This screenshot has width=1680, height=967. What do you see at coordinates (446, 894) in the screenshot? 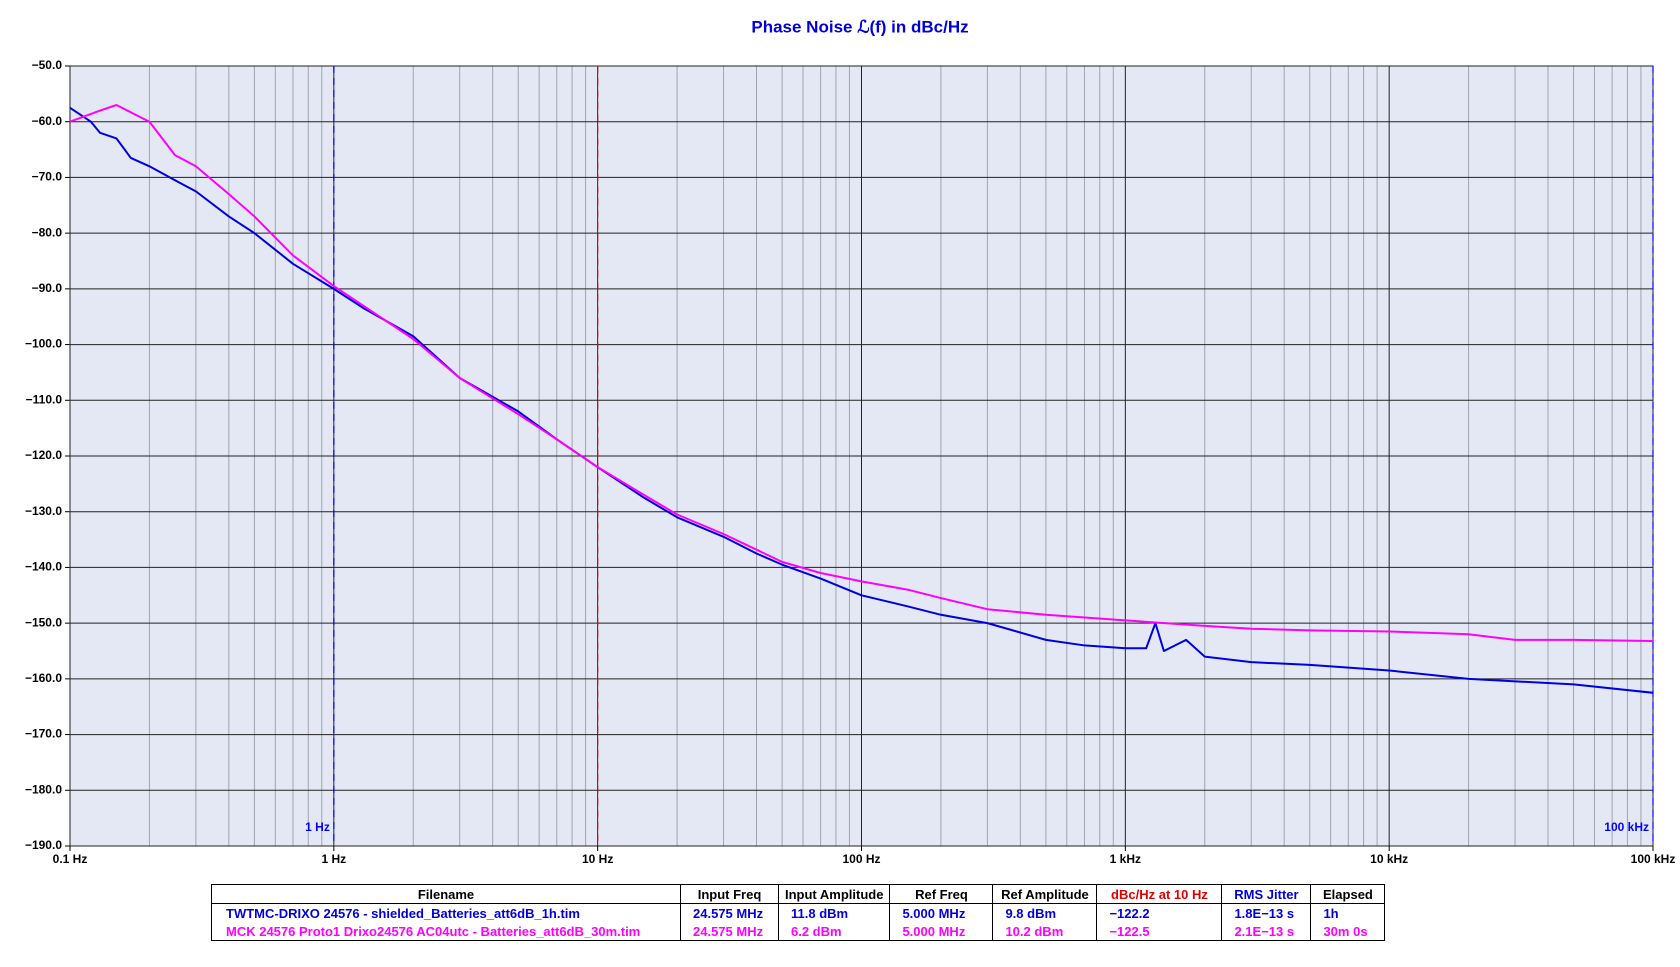
I see `header-cell: Filename` at bounding box center [446, 894].